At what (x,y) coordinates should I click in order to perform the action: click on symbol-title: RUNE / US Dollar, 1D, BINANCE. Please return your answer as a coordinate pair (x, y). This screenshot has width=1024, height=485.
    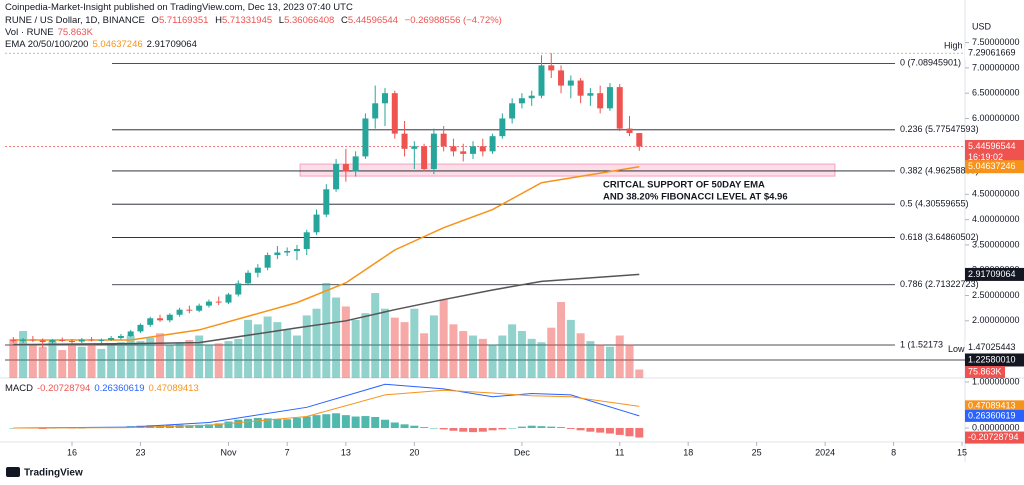
    Looking at the image, I should click on (75, 20).